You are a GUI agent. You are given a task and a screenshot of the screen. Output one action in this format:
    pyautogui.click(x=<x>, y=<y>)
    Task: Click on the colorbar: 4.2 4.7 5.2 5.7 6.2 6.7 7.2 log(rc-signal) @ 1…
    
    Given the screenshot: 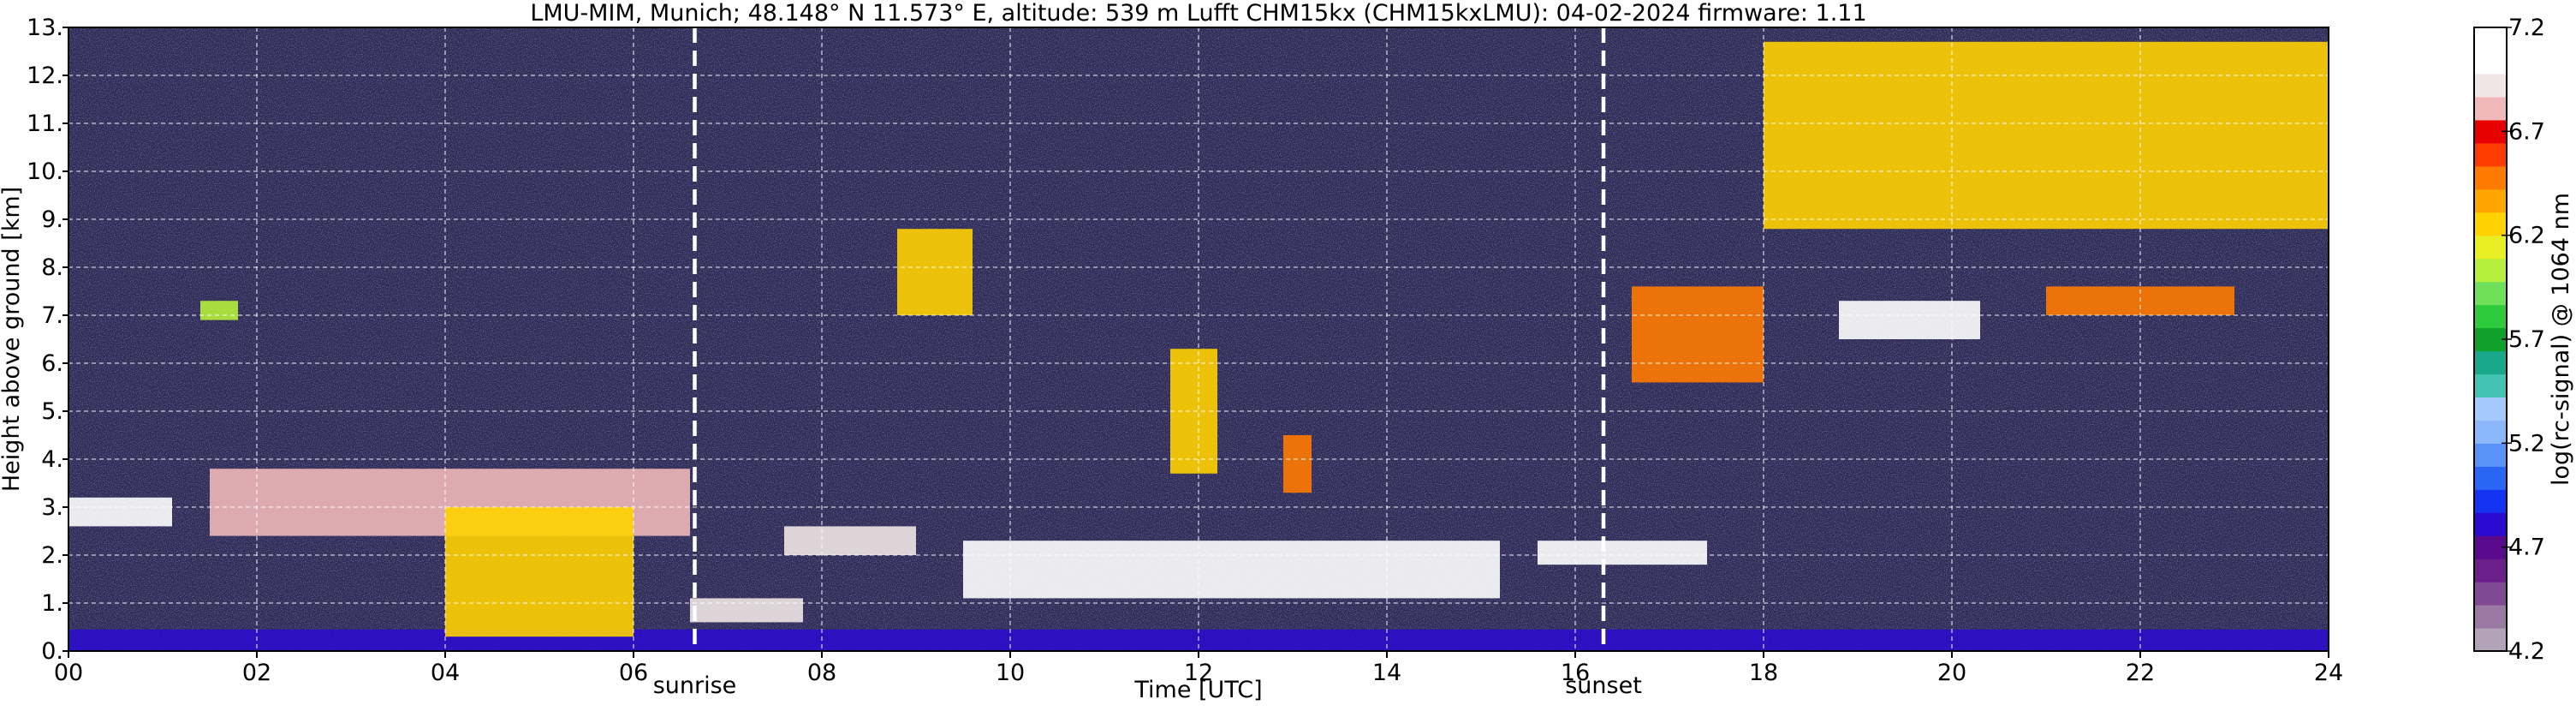 What is the action you would take?
    pyautogui.click(x=2523, y=340)
    